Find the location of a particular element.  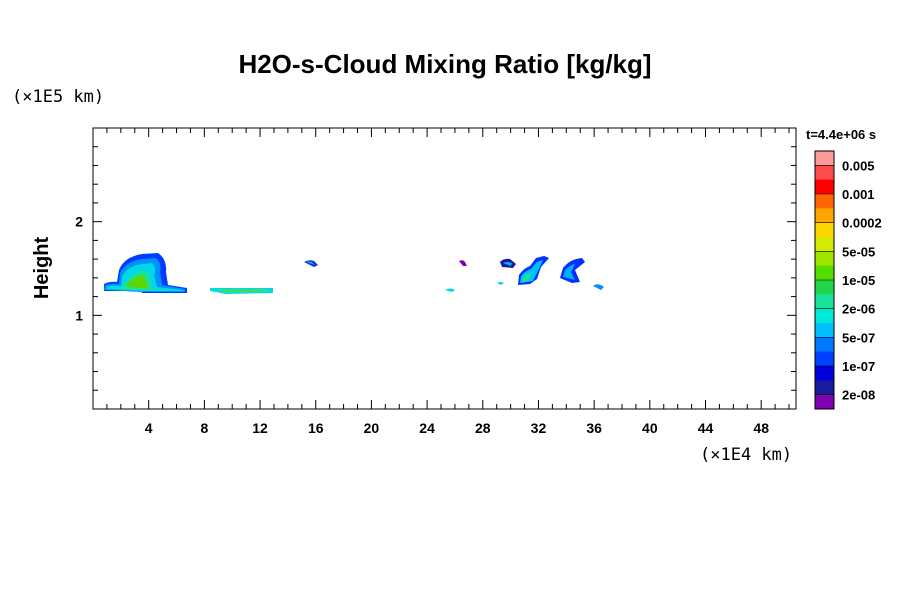

colorbar-label: 2e-08 is located at coordinates (858, 395).